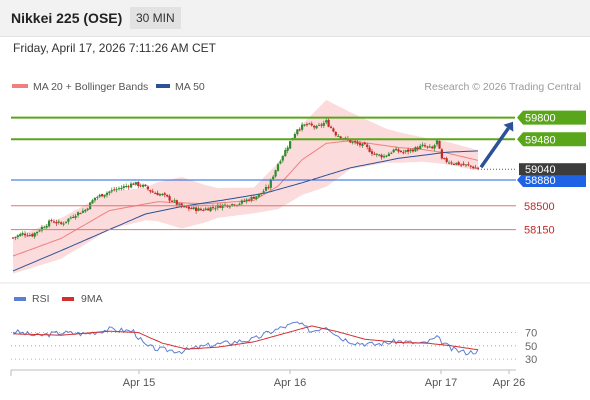 This screenshot has height=400, width=590. I want to click on legend-swatch-ma50, so click(163, 86).